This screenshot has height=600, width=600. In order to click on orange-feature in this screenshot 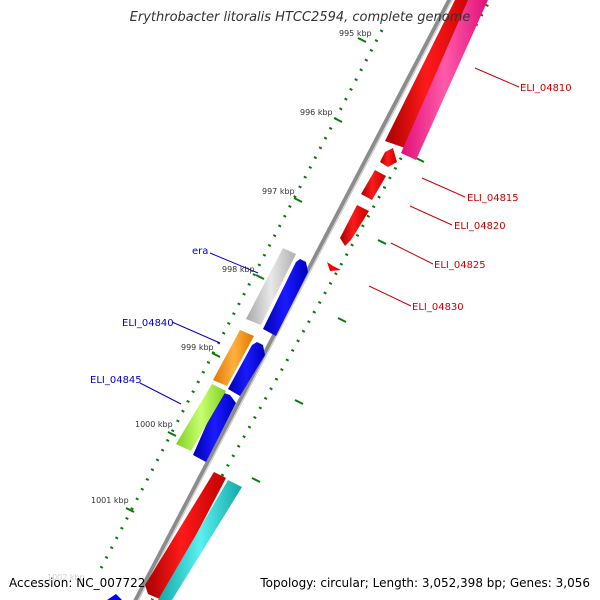, I will do `click(233, 358)`.